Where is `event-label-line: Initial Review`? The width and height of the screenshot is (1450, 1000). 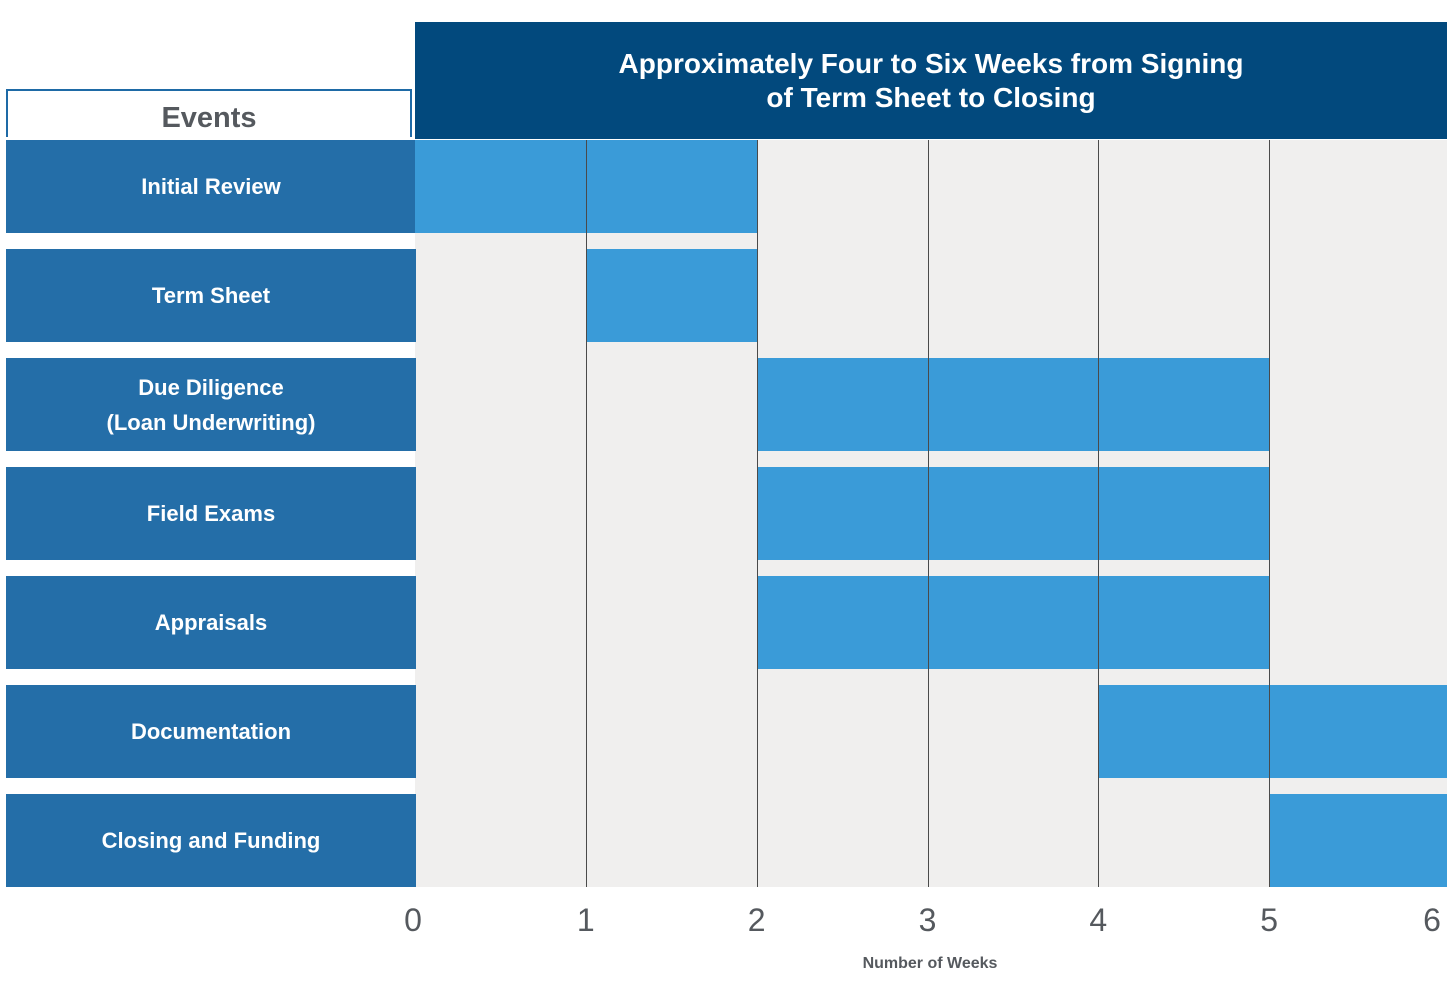
event-label-line: Initial Review is located at coordinates (211, 186).